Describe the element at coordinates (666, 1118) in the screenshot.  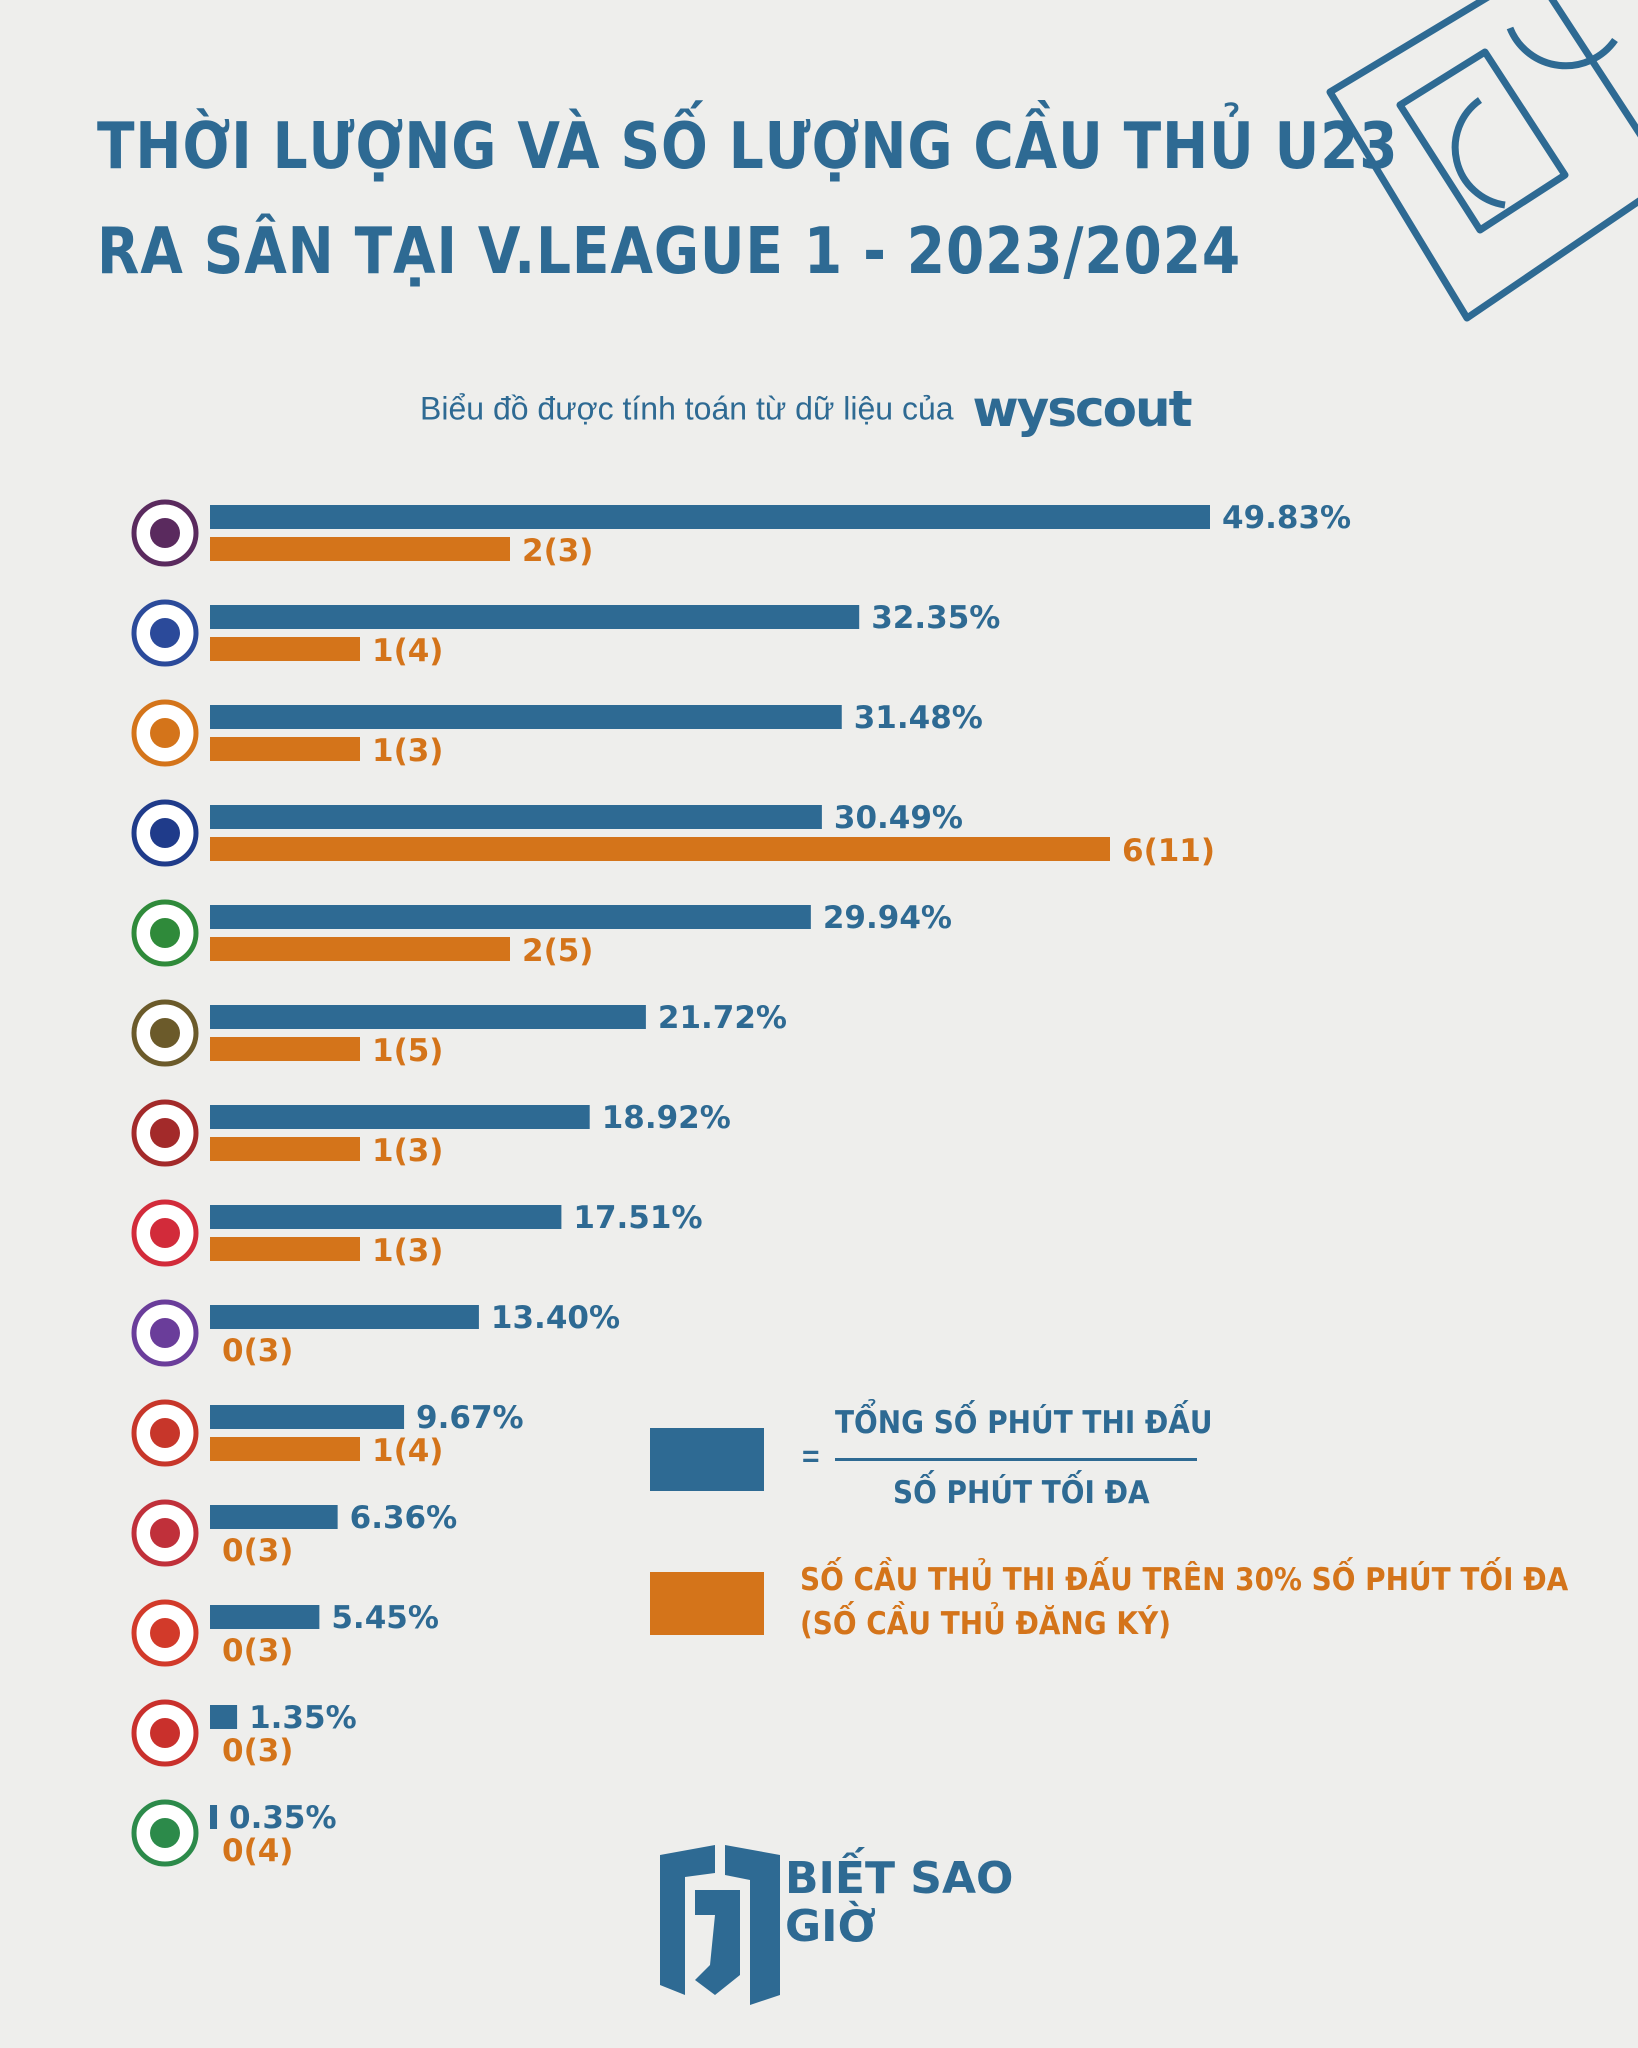
I see `bar-minutes-share-label: 18.92%` at that location.